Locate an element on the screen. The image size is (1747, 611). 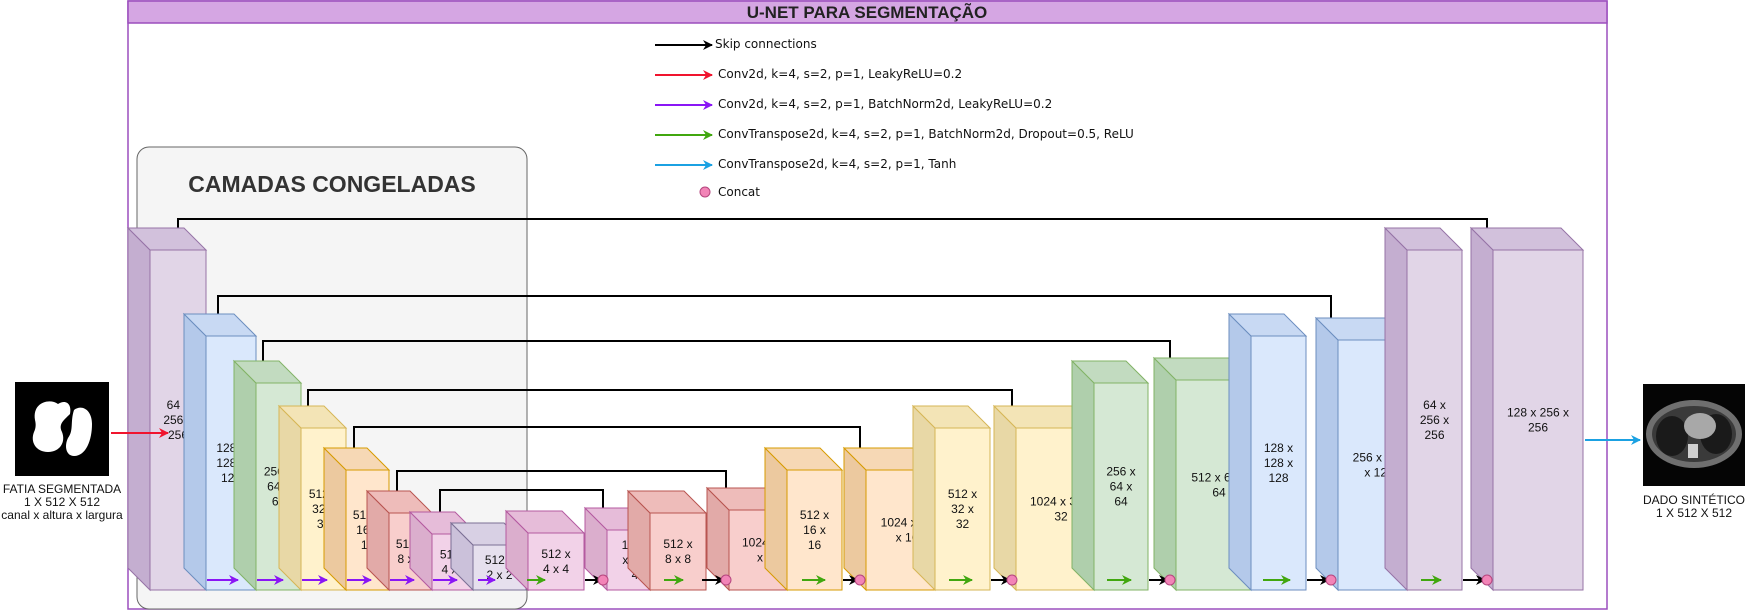
legend-convt-tanh: ConvTranspose2d, k=4, s=2, p=1, Tanh is located at coordinates (837, 164).